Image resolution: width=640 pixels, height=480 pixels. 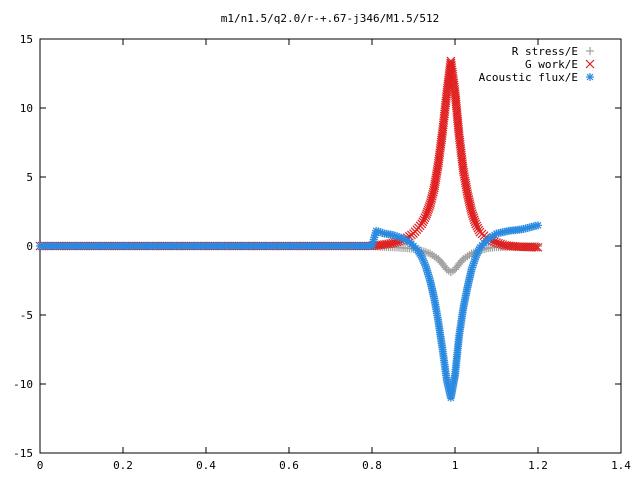 I want to click on legend-label: R stress/E, so click(x=545, y=51).